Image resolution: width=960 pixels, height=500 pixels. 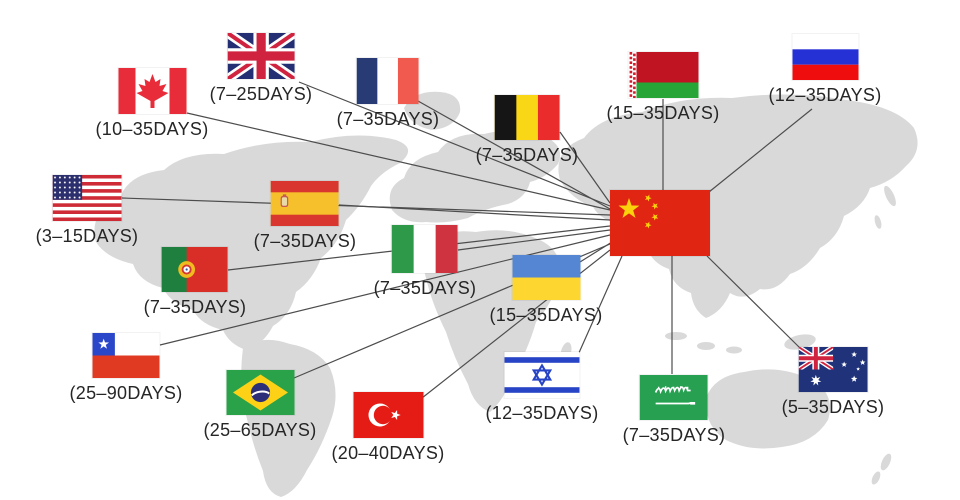 I want to click on shipping-time-label-portugal: (7–35DAYS), so click(x=195, y=307).